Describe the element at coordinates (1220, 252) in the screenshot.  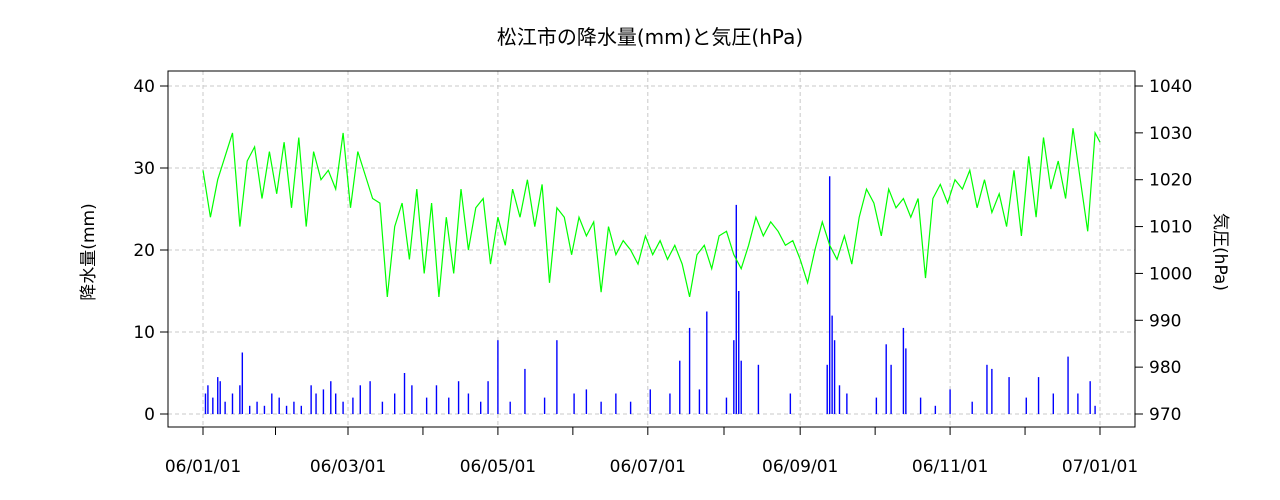
I see `right-axis-title: 気圧(hPa)` at that location.